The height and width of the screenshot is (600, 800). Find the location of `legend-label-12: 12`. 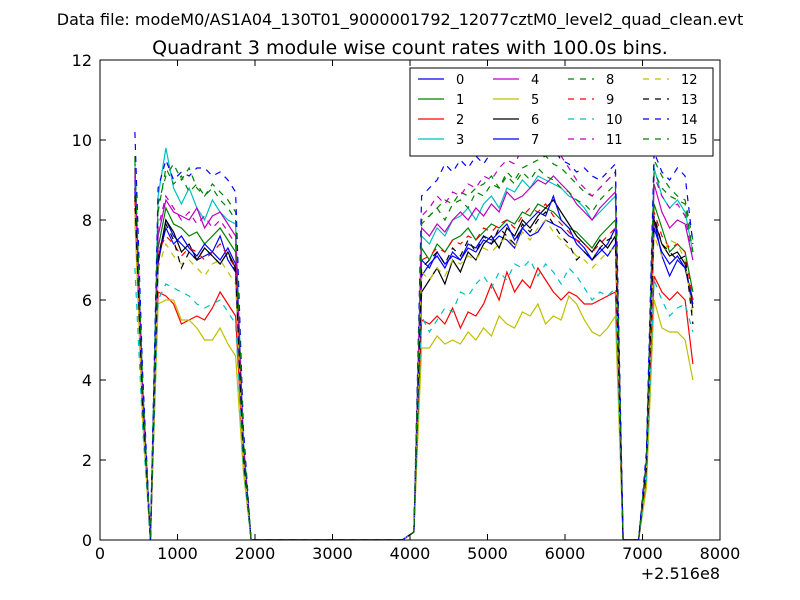

legend-label-12: 12 is located at coordinates (689, 80).